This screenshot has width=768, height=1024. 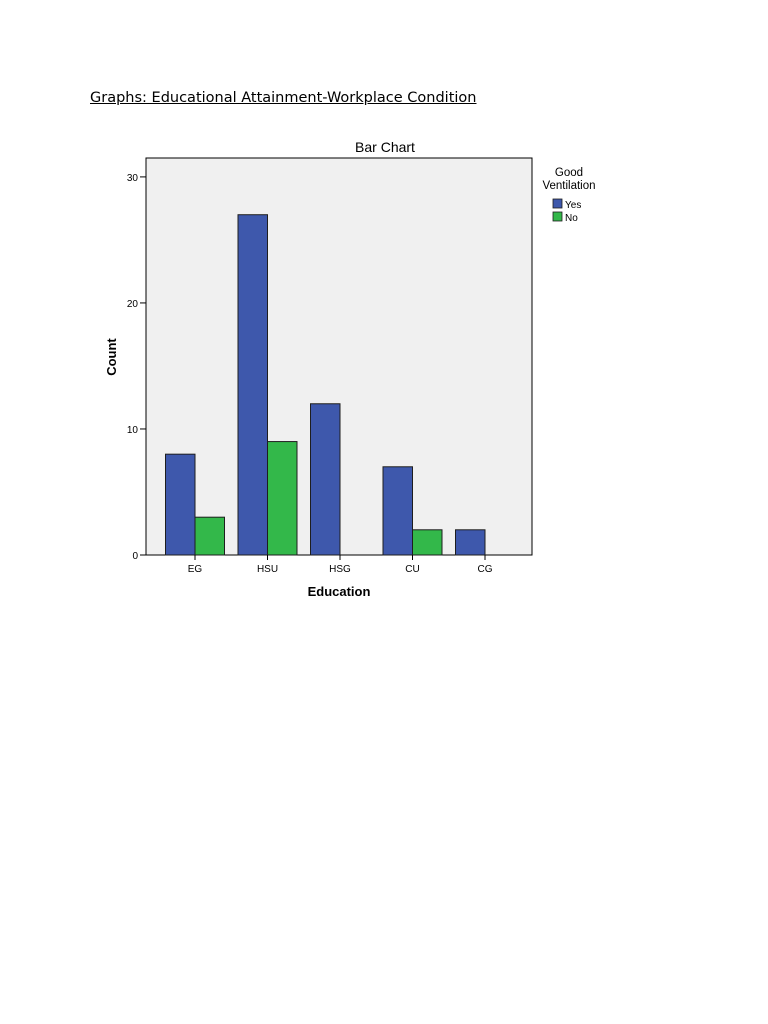 What do you see at coordinates (397, 511) in the screenshot?
I see `bar-cu-yes` at bounding box center [397, 511].